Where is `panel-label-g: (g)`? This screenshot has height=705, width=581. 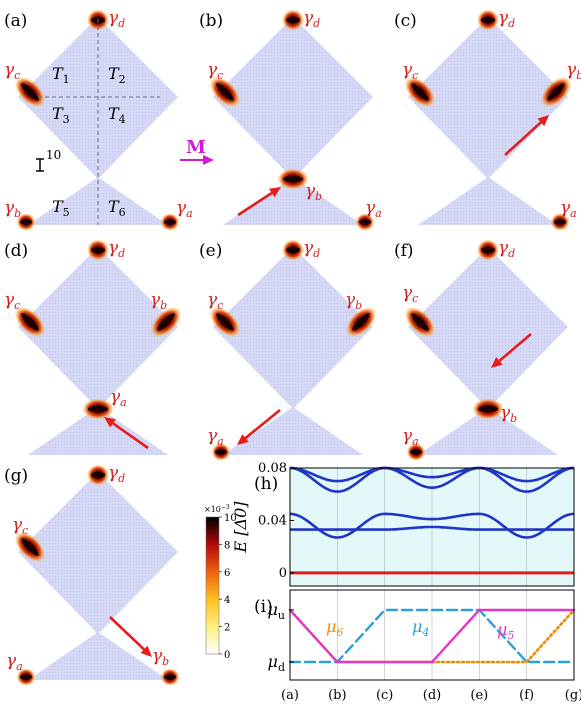 panel-label-g: (g) is located at coordinates (16, 476).